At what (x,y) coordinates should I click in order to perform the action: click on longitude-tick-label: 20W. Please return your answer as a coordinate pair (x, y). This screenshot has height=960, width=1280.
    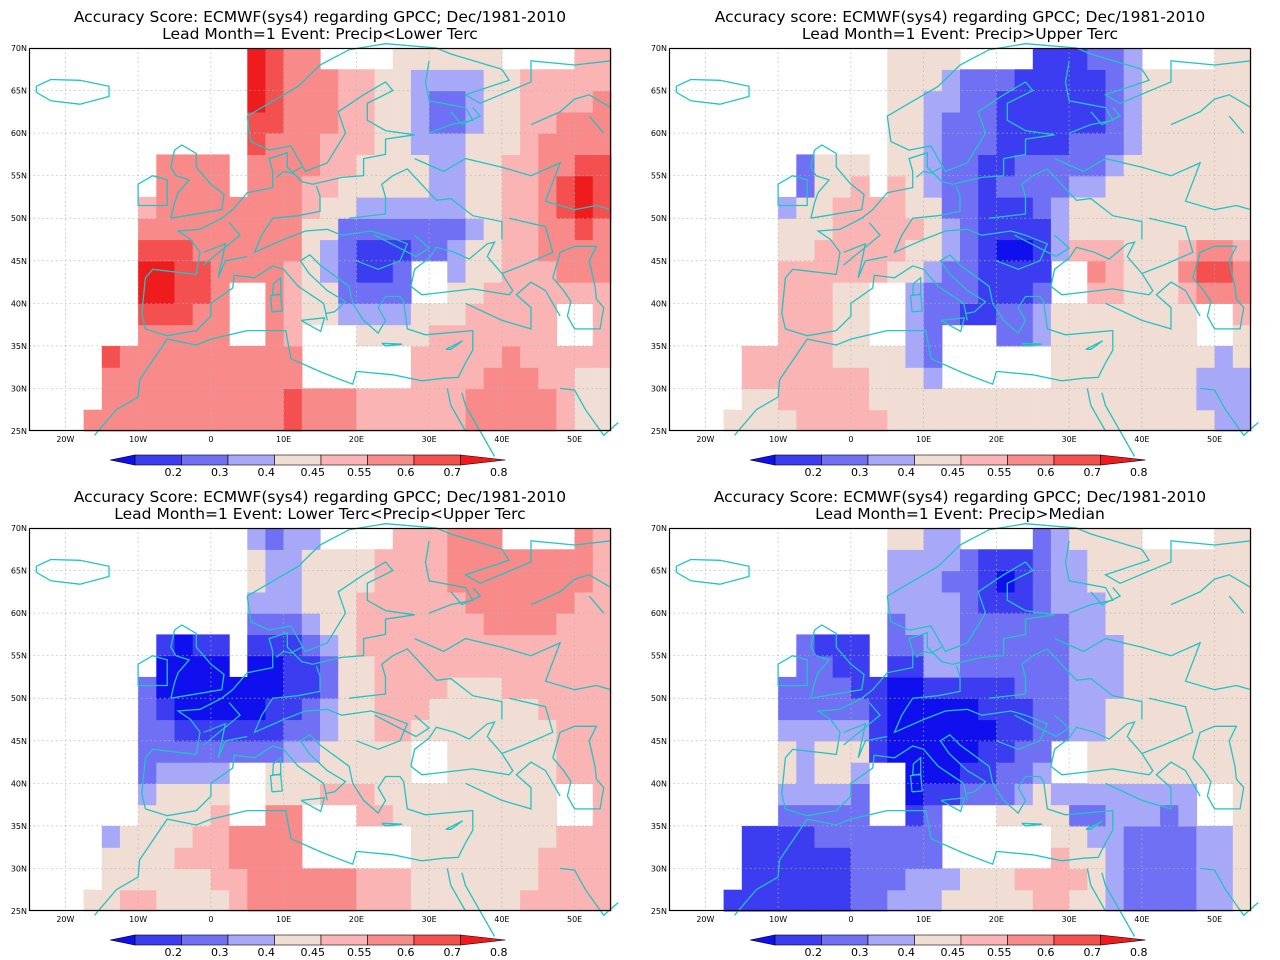
    Looking at the image, I should click on (705, 919).